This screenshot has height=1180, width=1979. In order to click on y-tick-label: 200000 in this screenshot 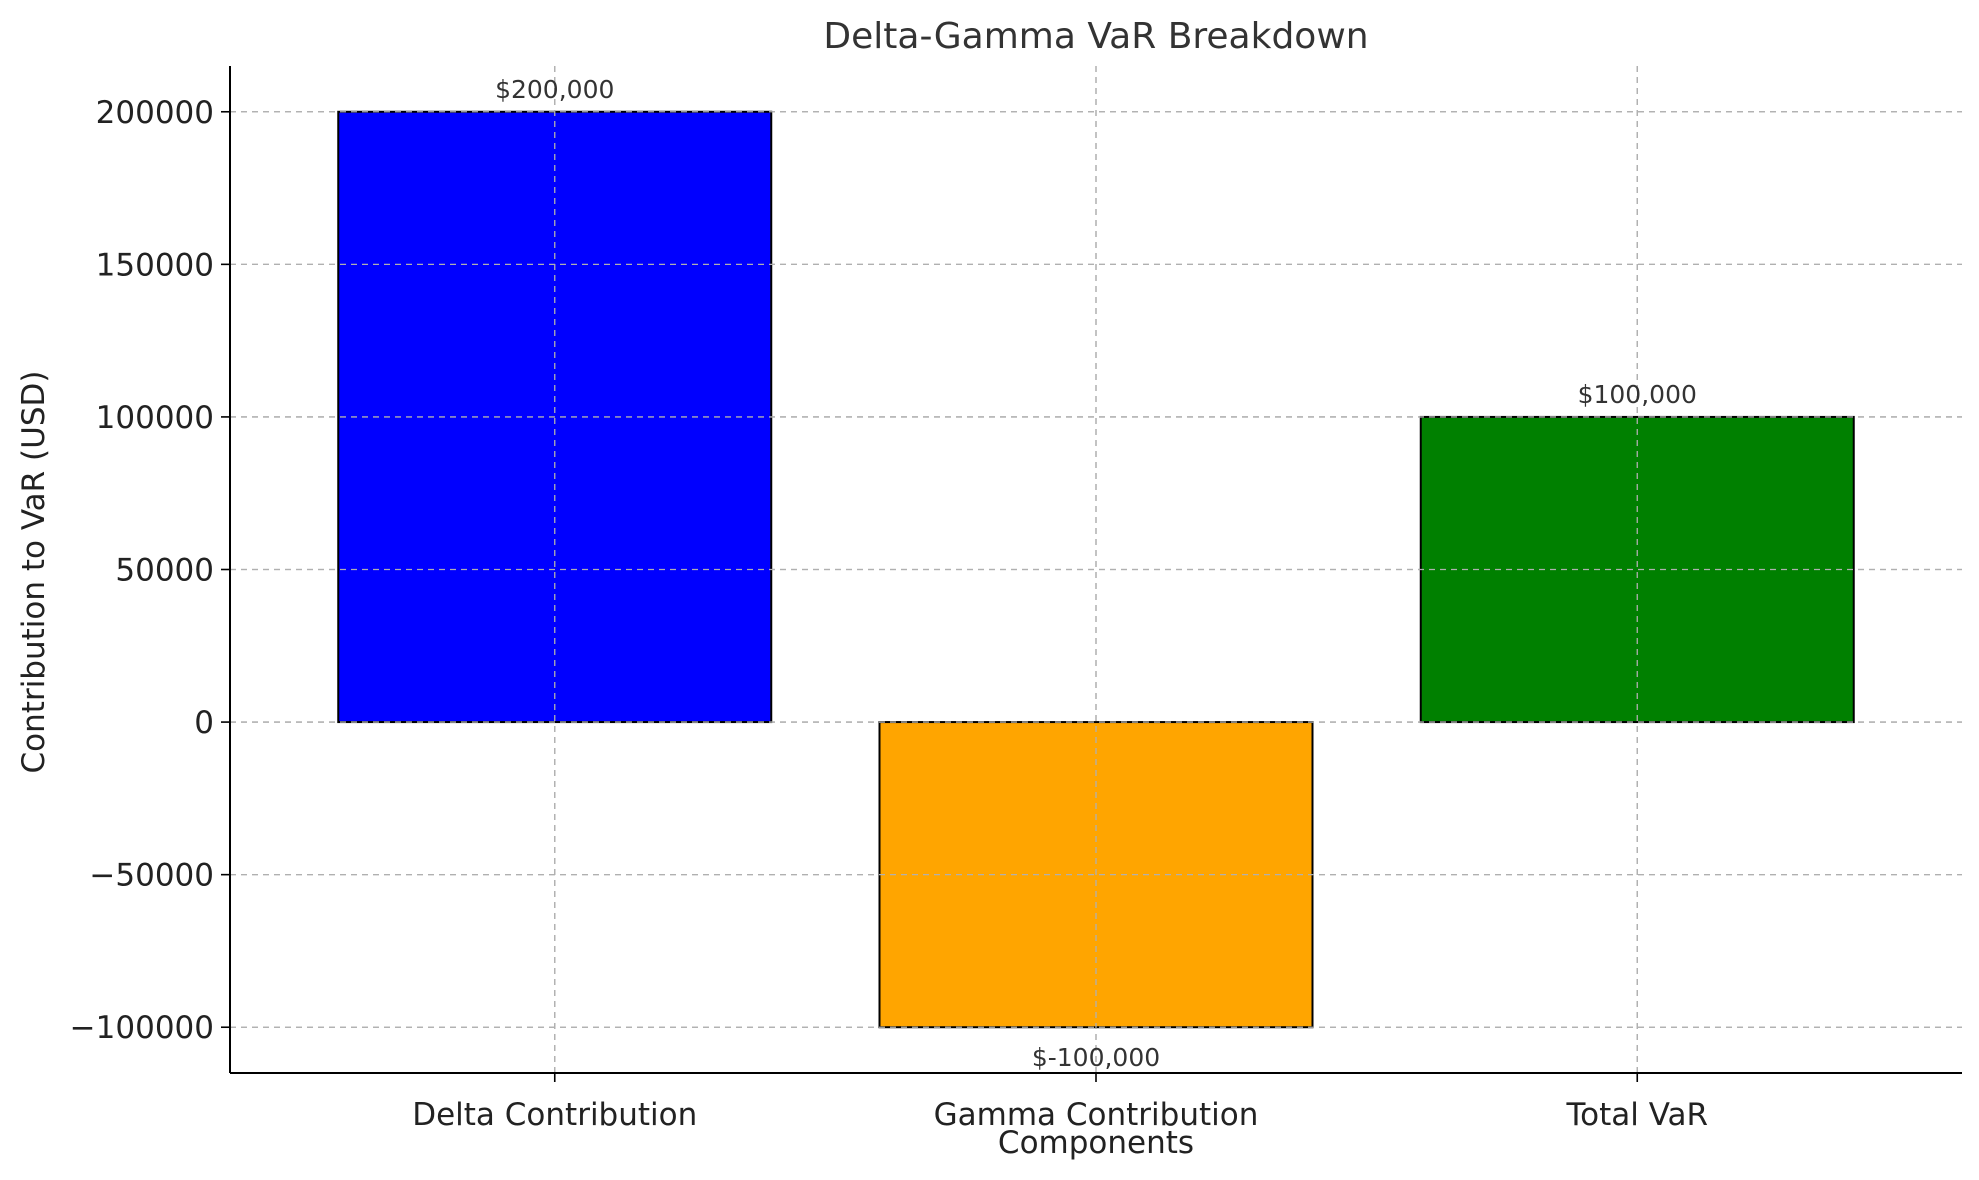, I will do `click(155, 113)`.